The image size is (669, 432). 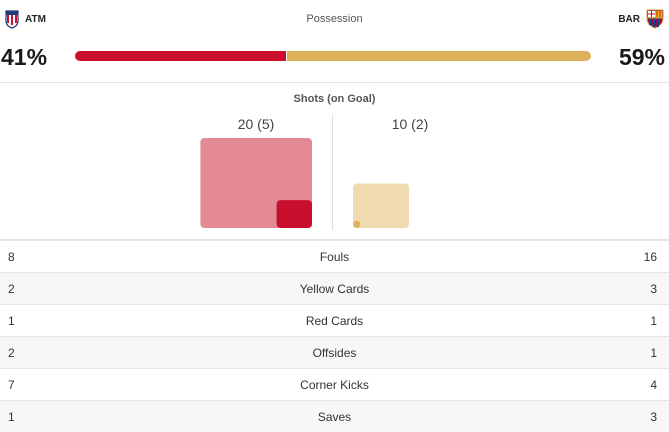 I want to click on away-shots-value: 10 (2), so click(x=410, y=124).